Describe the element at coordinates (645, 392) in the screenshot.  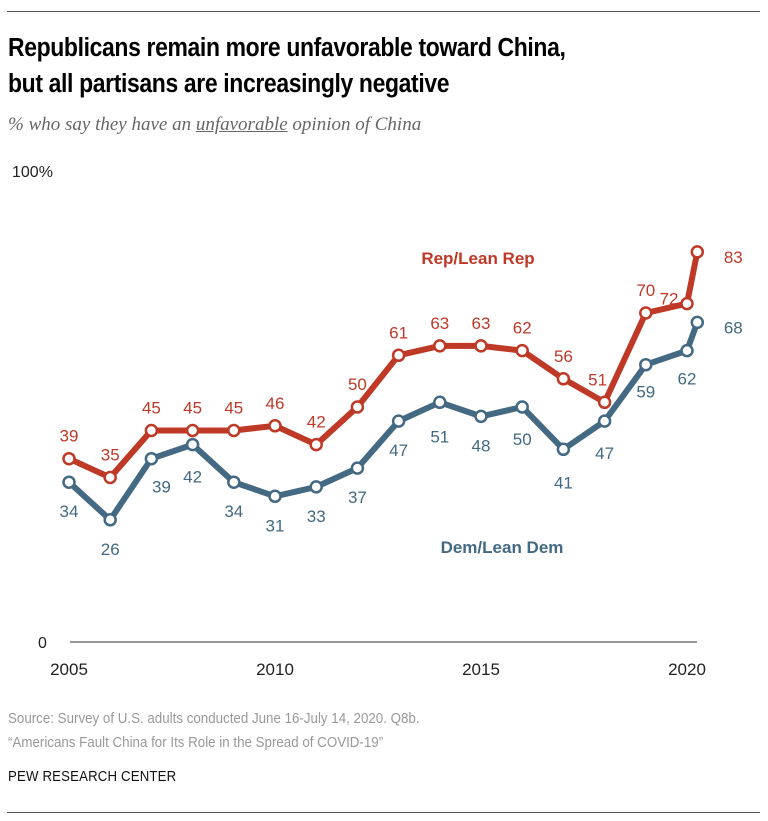
I see `data-label-dem: 59` at that location.